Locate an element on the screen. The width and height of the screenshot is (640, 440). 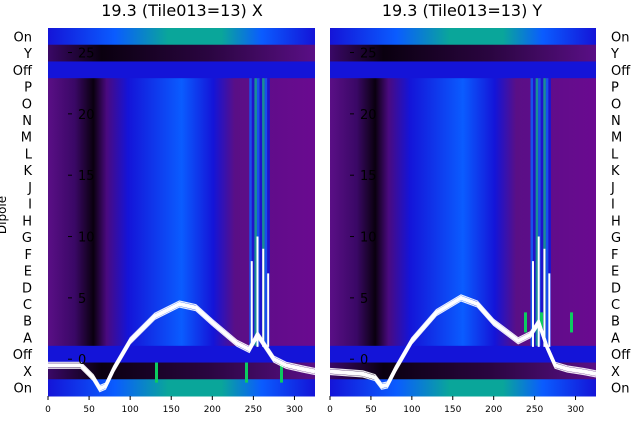
dipole-label-right: O is located at coordinates (616, 104).